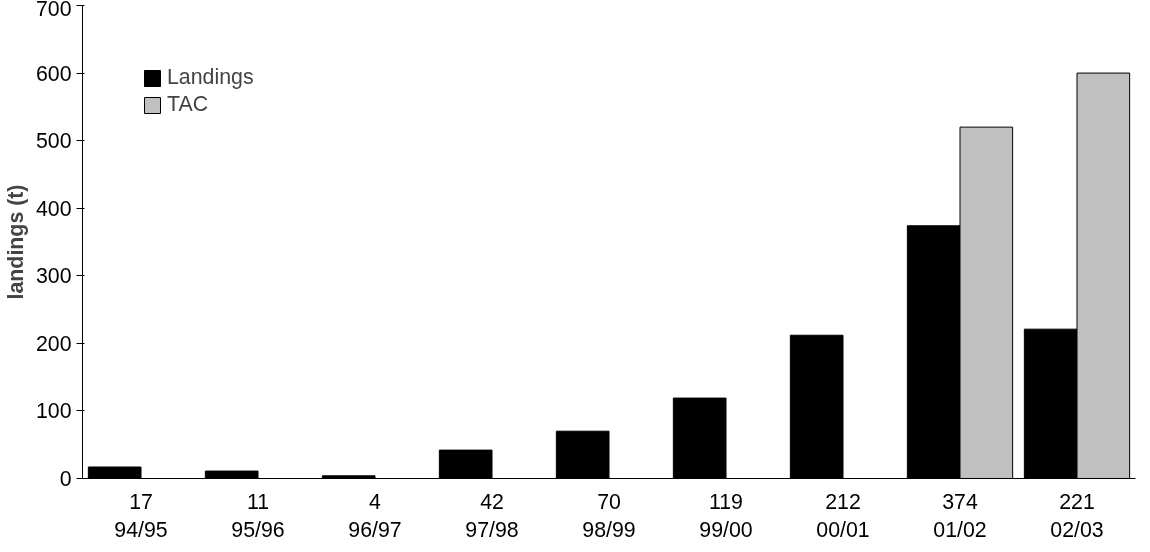 The width and height of the screenshot is (1150, 552). What do you see at coordinates (15, 242) in the screenshot?
I see `y-axis-title: landings (t)` at bounding box center [15, 242].